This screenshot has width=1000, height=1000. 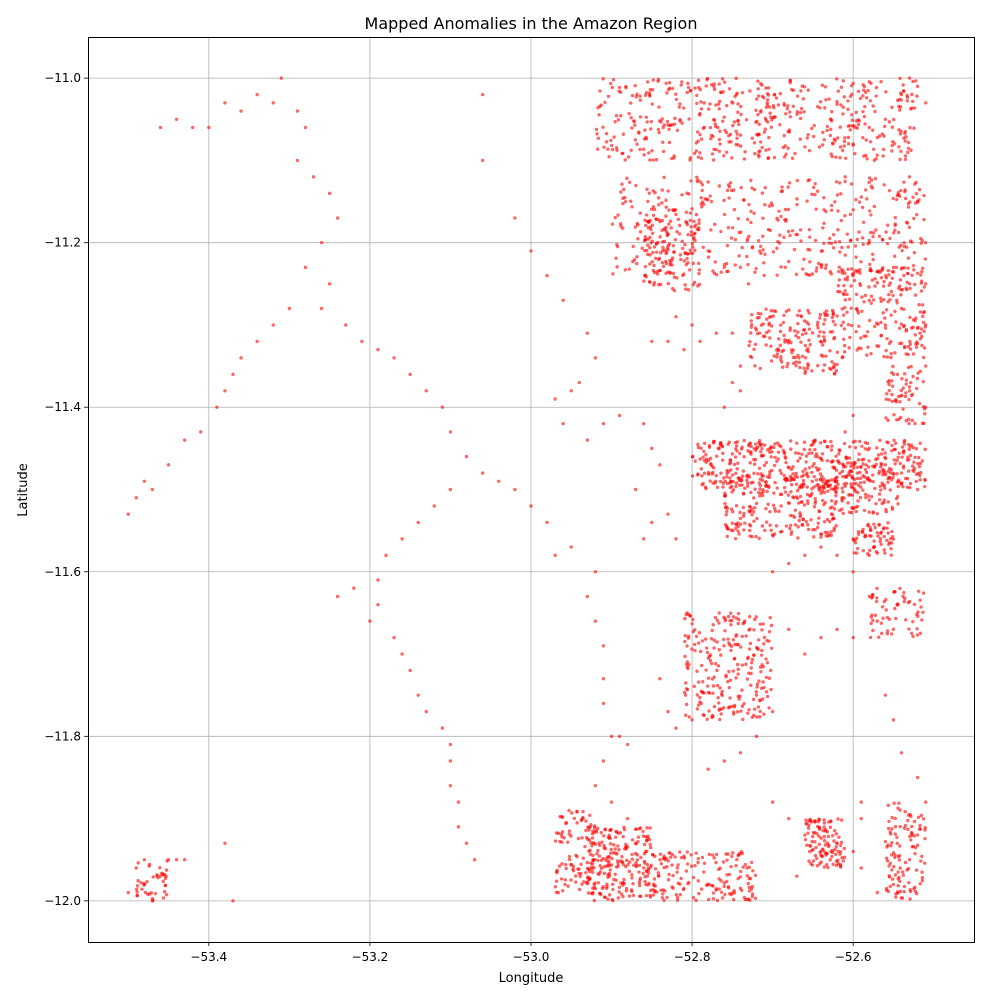 What do you see at coordinates (23, 490) in the screenshot?
I see `y-axis-label: Latitude` at bounding box center [23, 490].